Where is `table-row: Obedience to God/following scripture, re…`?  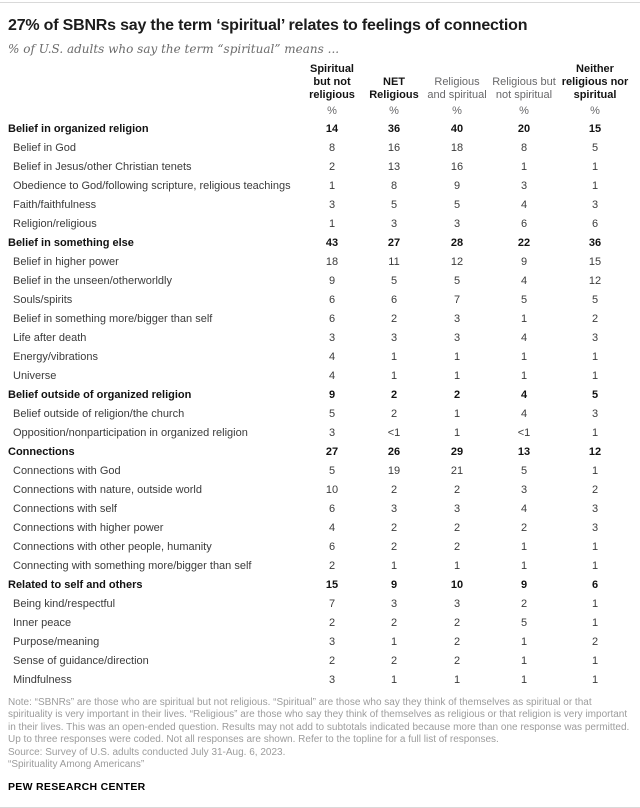
table-row: Obedience to God/following scripture, re… is located at coordinates (320, 186).